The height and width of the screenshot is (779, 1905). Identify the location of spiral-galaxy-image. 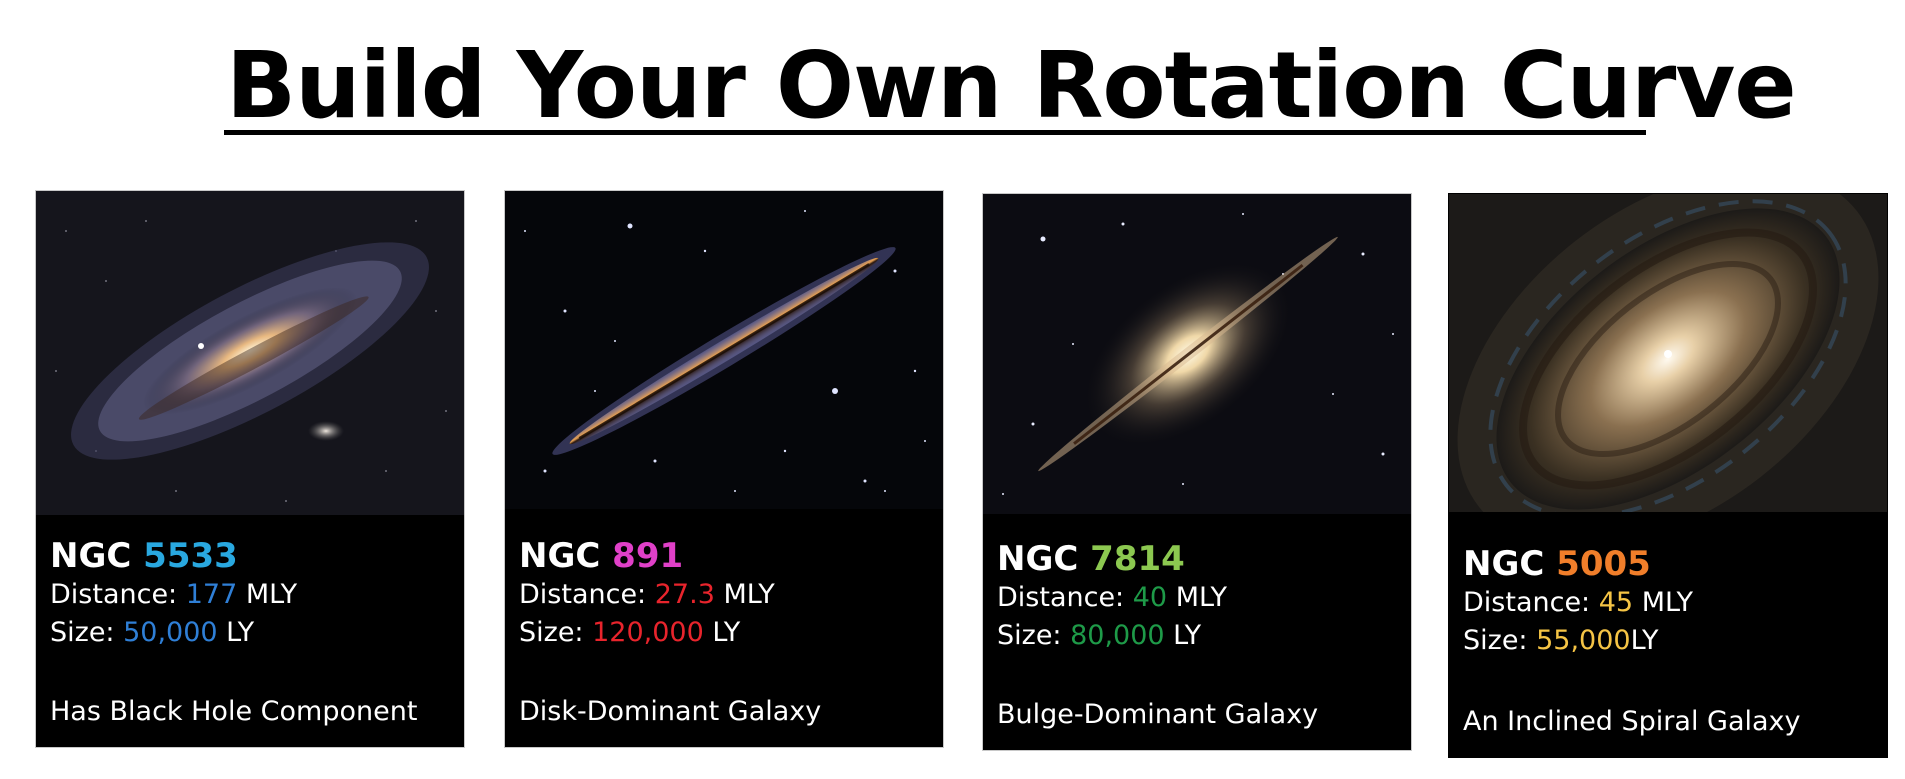
(250, 353).